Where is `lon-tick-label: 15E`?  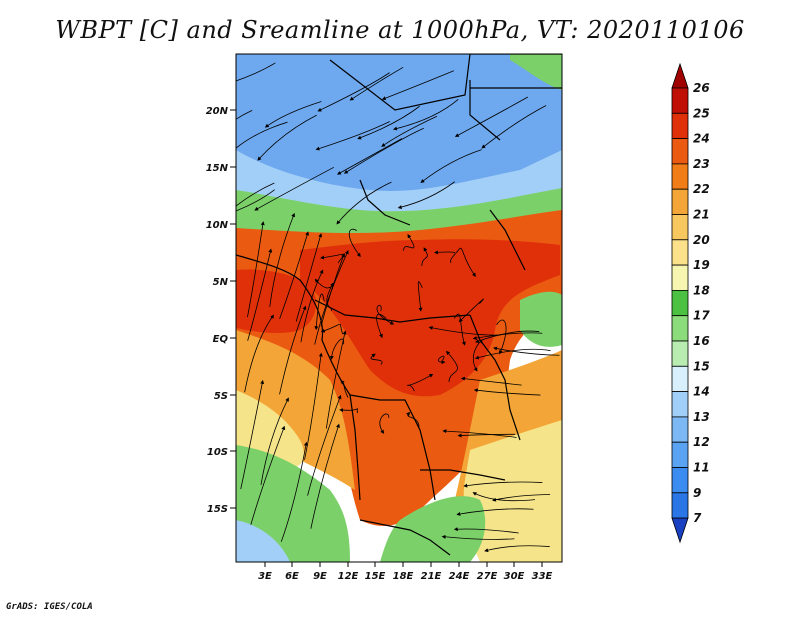 lon-tick-label: 15E is located at coordinates (375, 576).